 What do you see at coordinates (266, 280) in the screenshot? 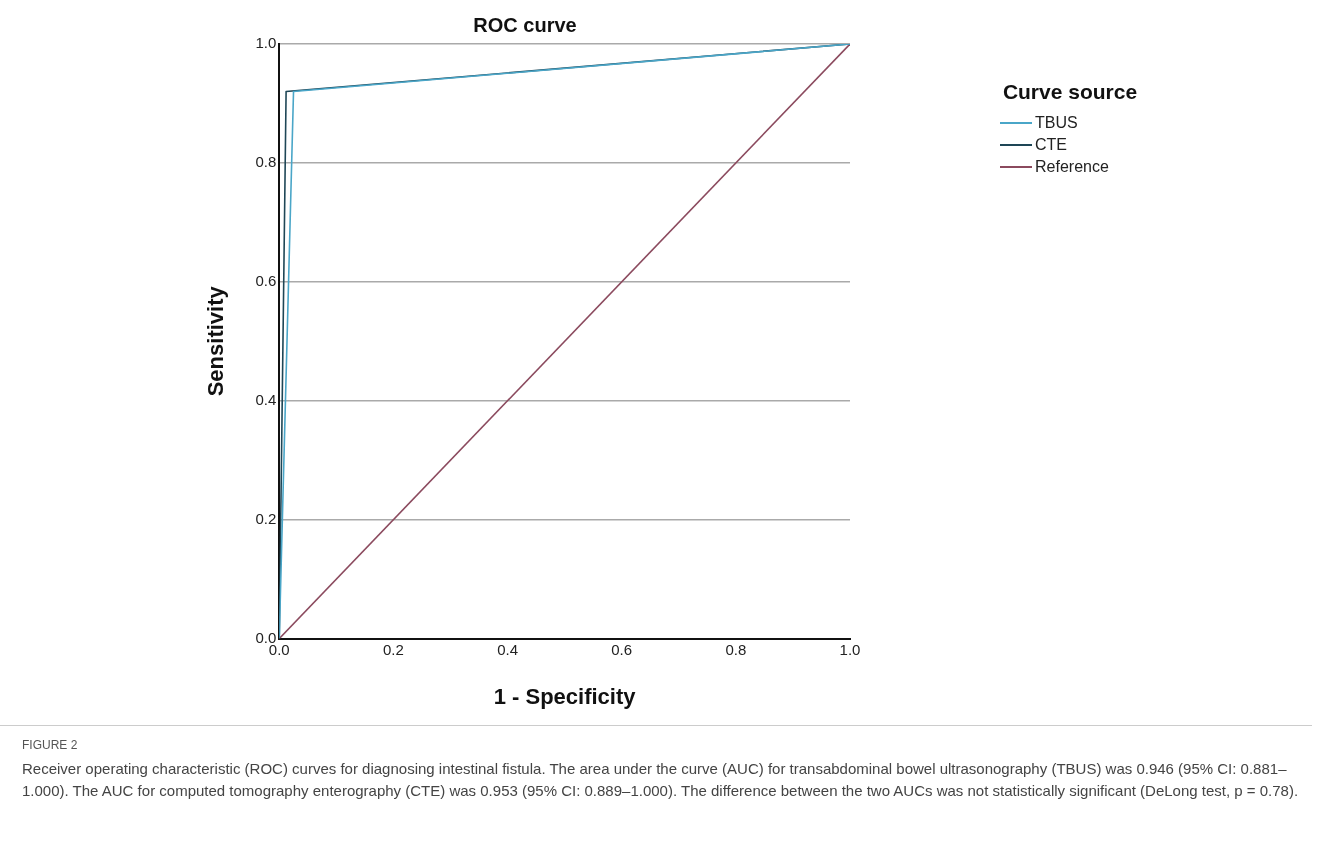
I see `y-tick-label: 0.6` at bounding box center [266, 280].